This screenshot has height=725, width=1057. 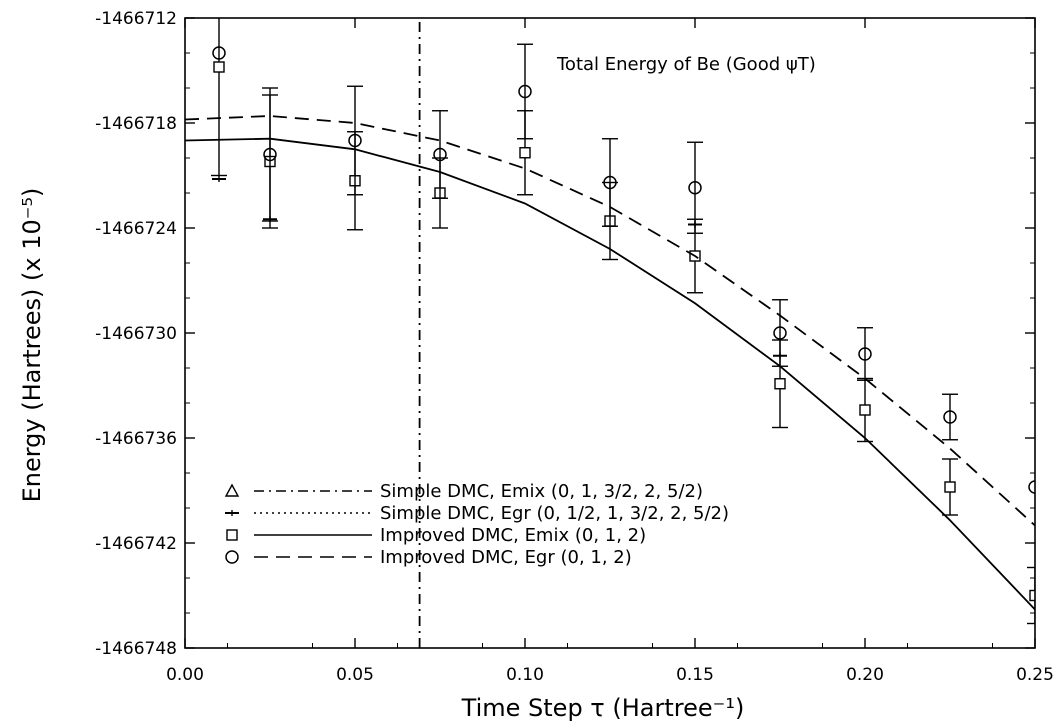 What do you see at coordinates (865, 675) in the screenshot?
I see `x-tick-label: 0.20` at bounding box center [865, 675].